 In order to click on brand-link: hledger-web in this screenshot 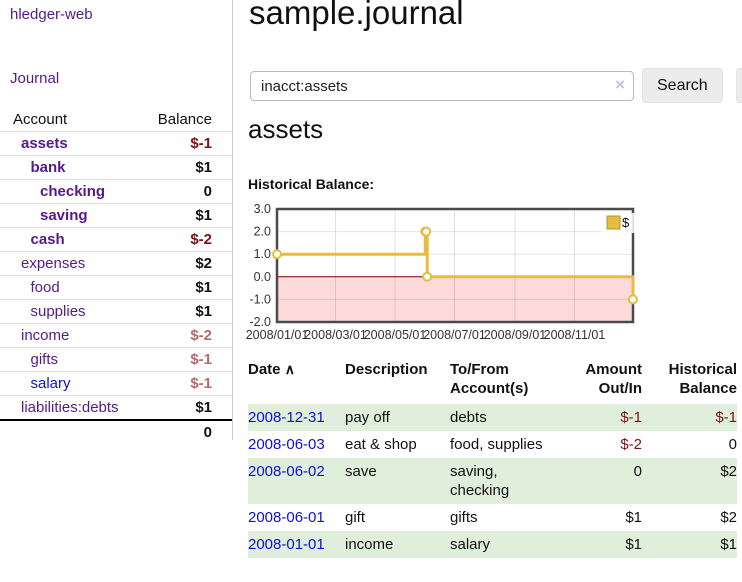, I will do `click(51, 14)`.